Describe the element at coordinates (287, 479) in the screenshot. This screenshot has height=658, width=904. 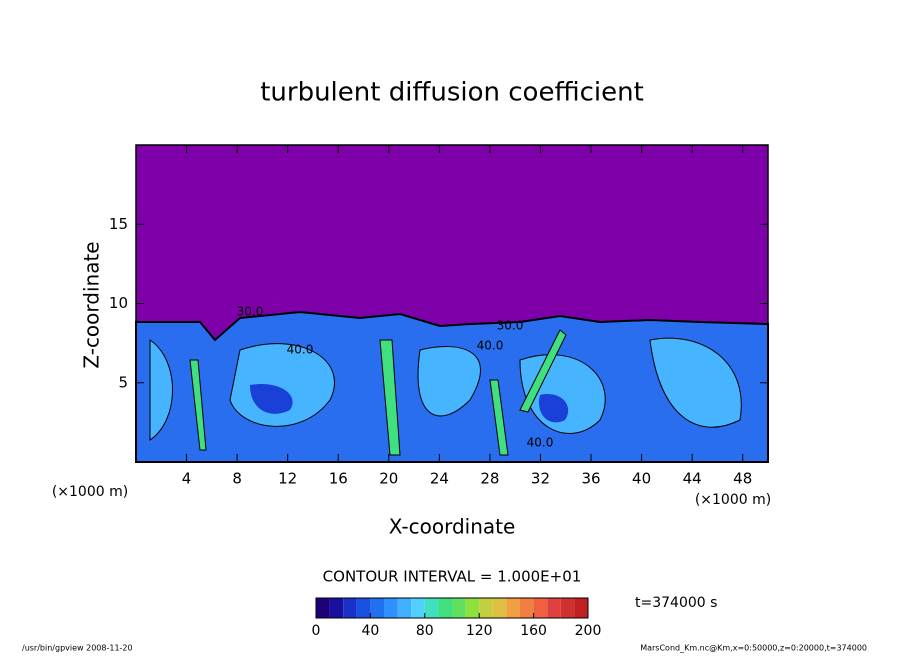
I see `x-tick-label: 12` at that location.